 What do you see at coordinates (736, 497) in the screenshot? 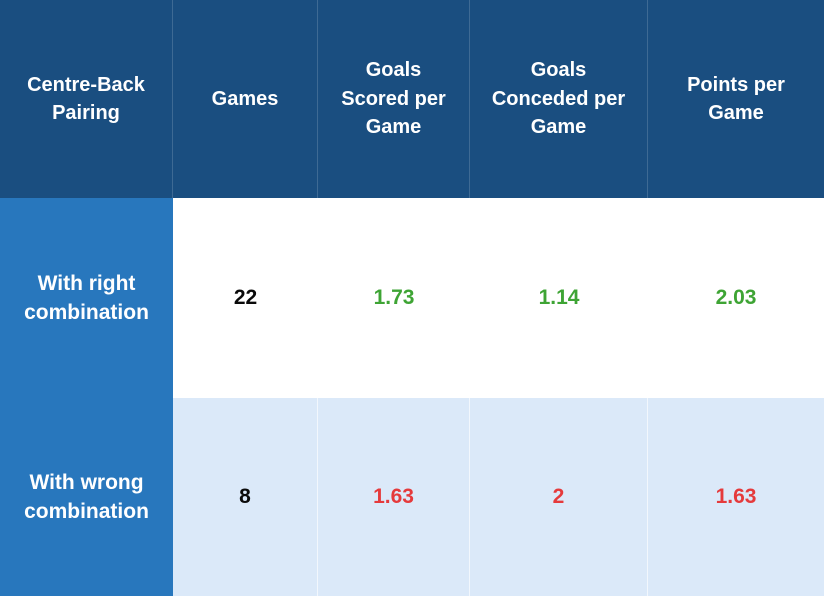
I see `points-value-wrong: 1.63` at bounding box center [736, 497].